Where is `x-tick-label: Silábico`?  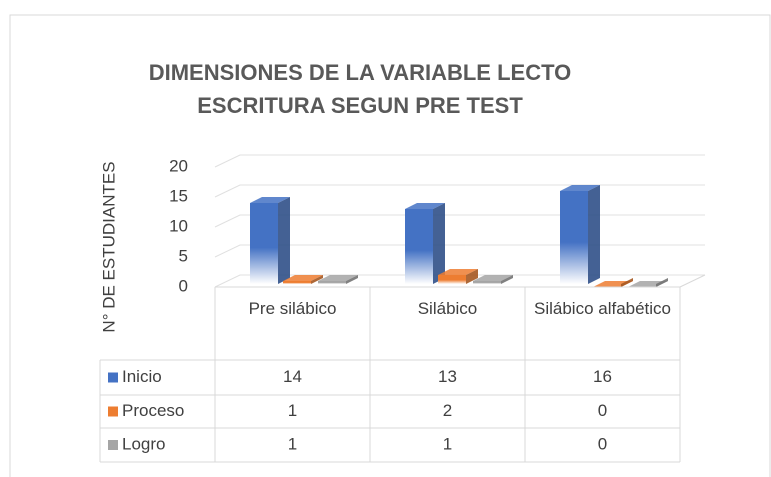 x-tick-label: Silábico is located at coordinates (447, 308).